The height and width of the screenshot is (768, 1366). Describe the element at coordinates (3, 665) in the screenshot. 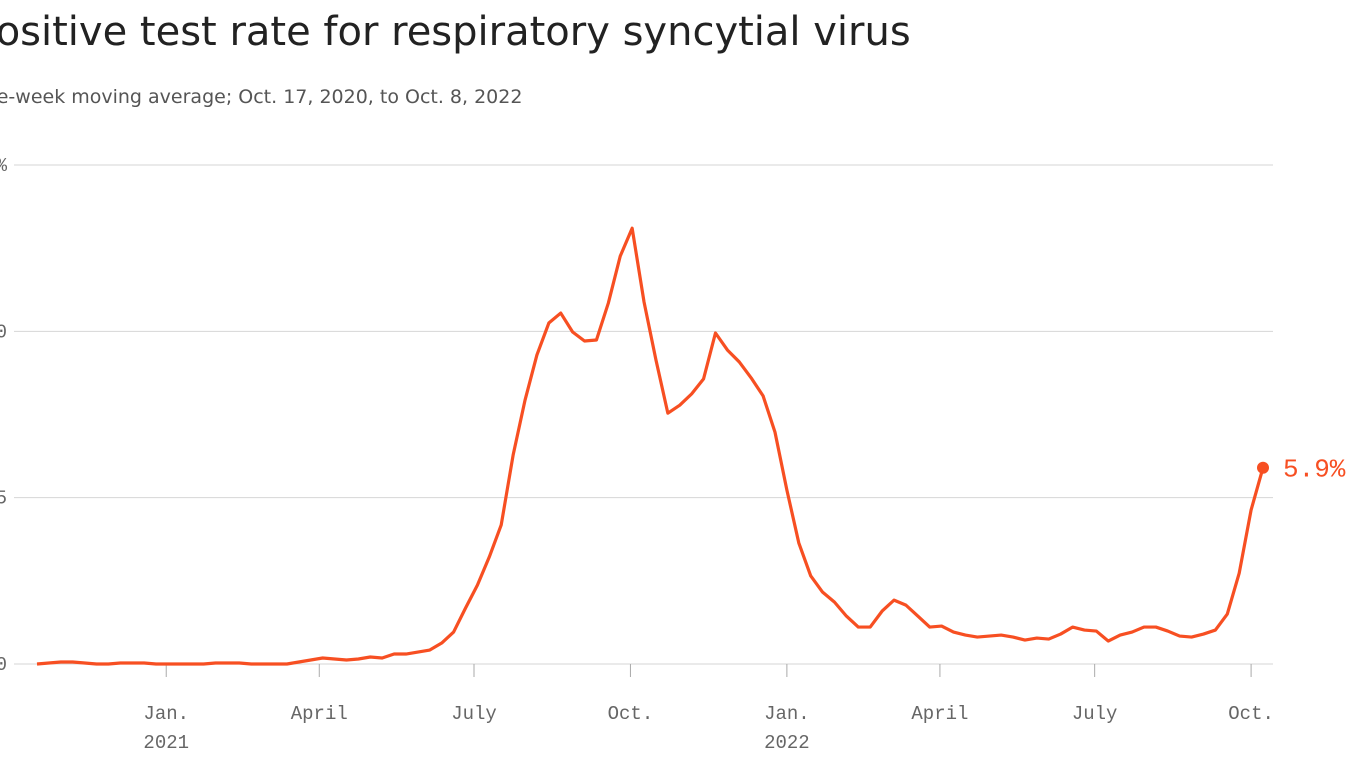

I see `y-tick-label: 0` at that location.